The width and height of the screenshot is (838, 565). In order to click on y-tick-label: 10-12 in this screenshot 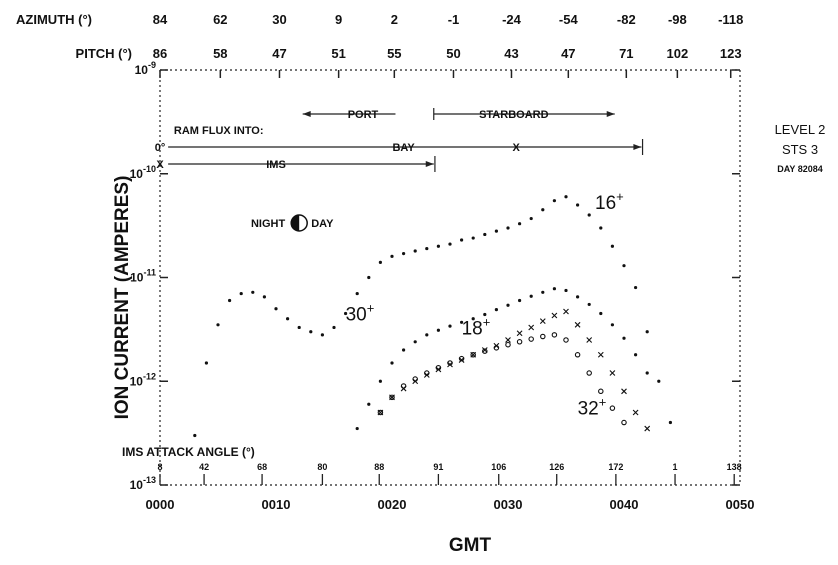, I will do `click(143, 379)`.